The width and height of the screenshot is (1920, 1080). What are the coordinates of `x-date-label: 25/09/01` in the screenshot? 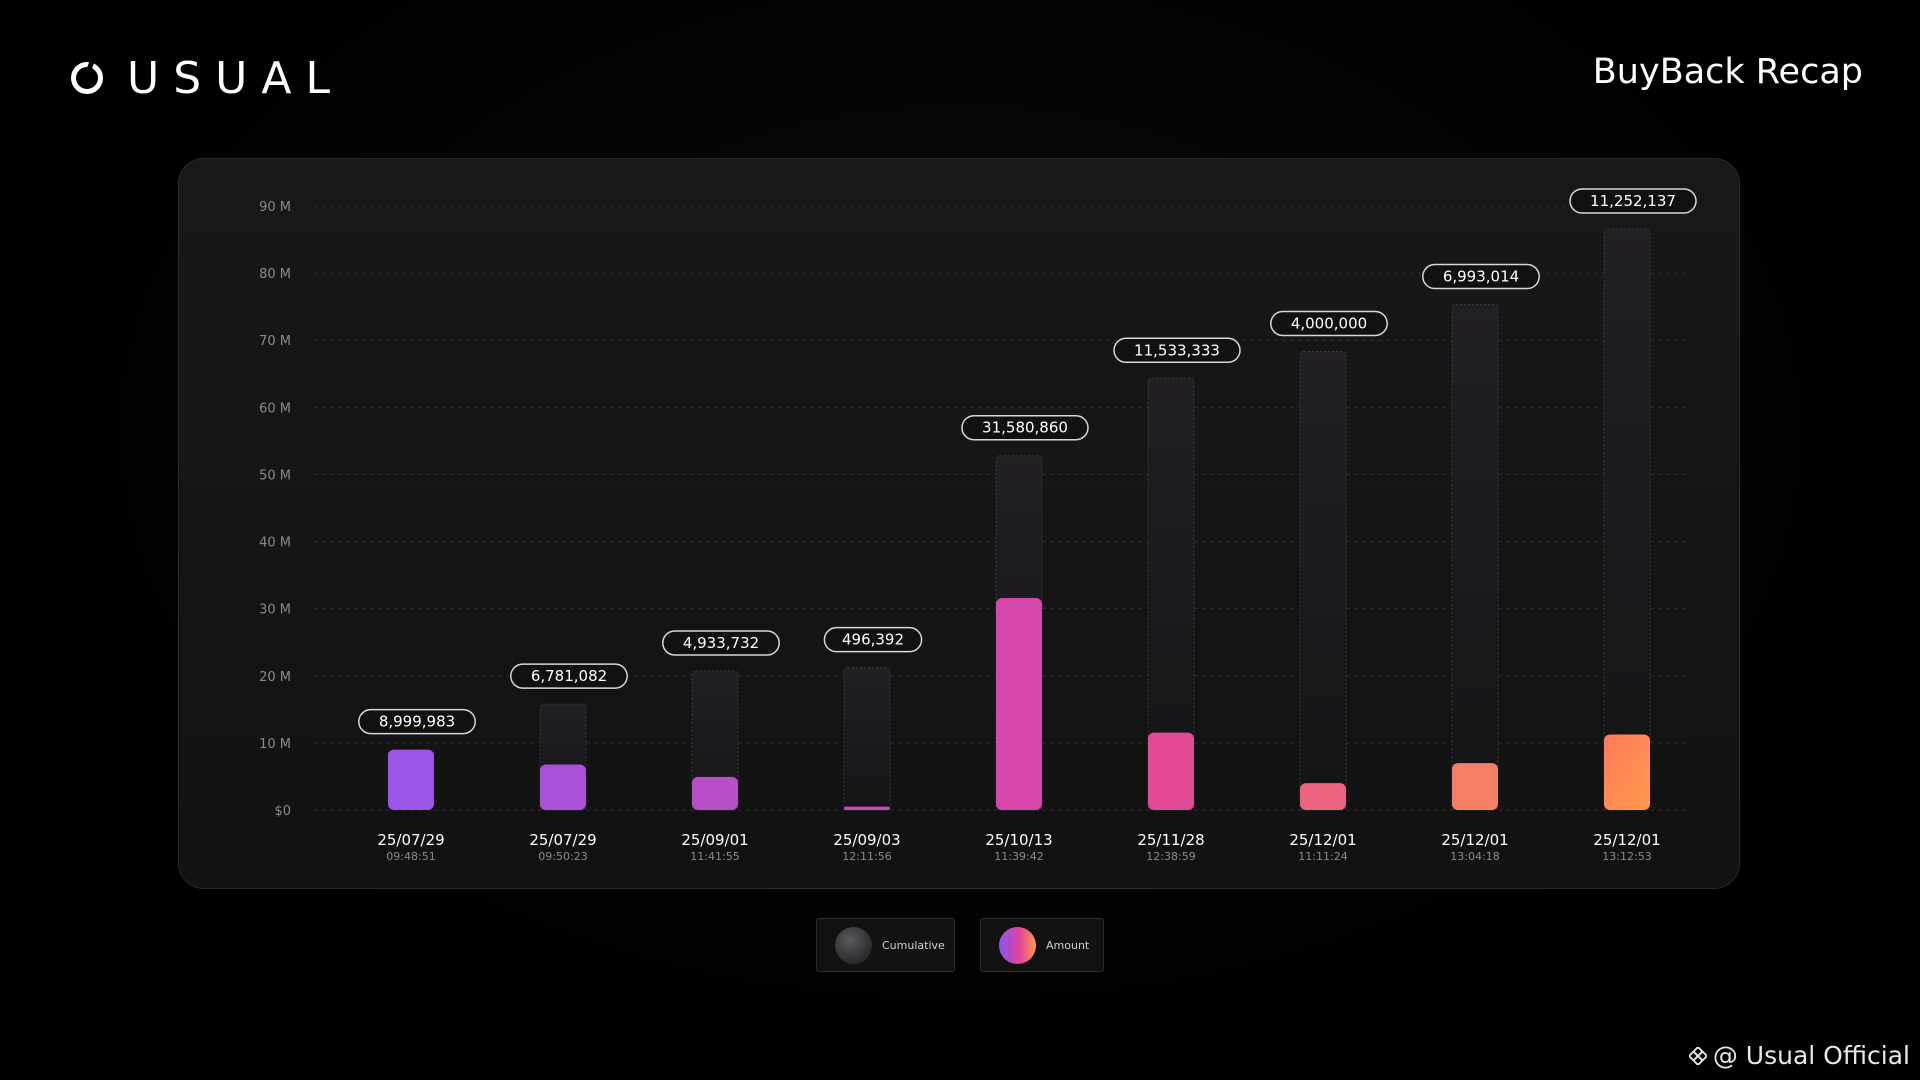 It's located at (714, 840).